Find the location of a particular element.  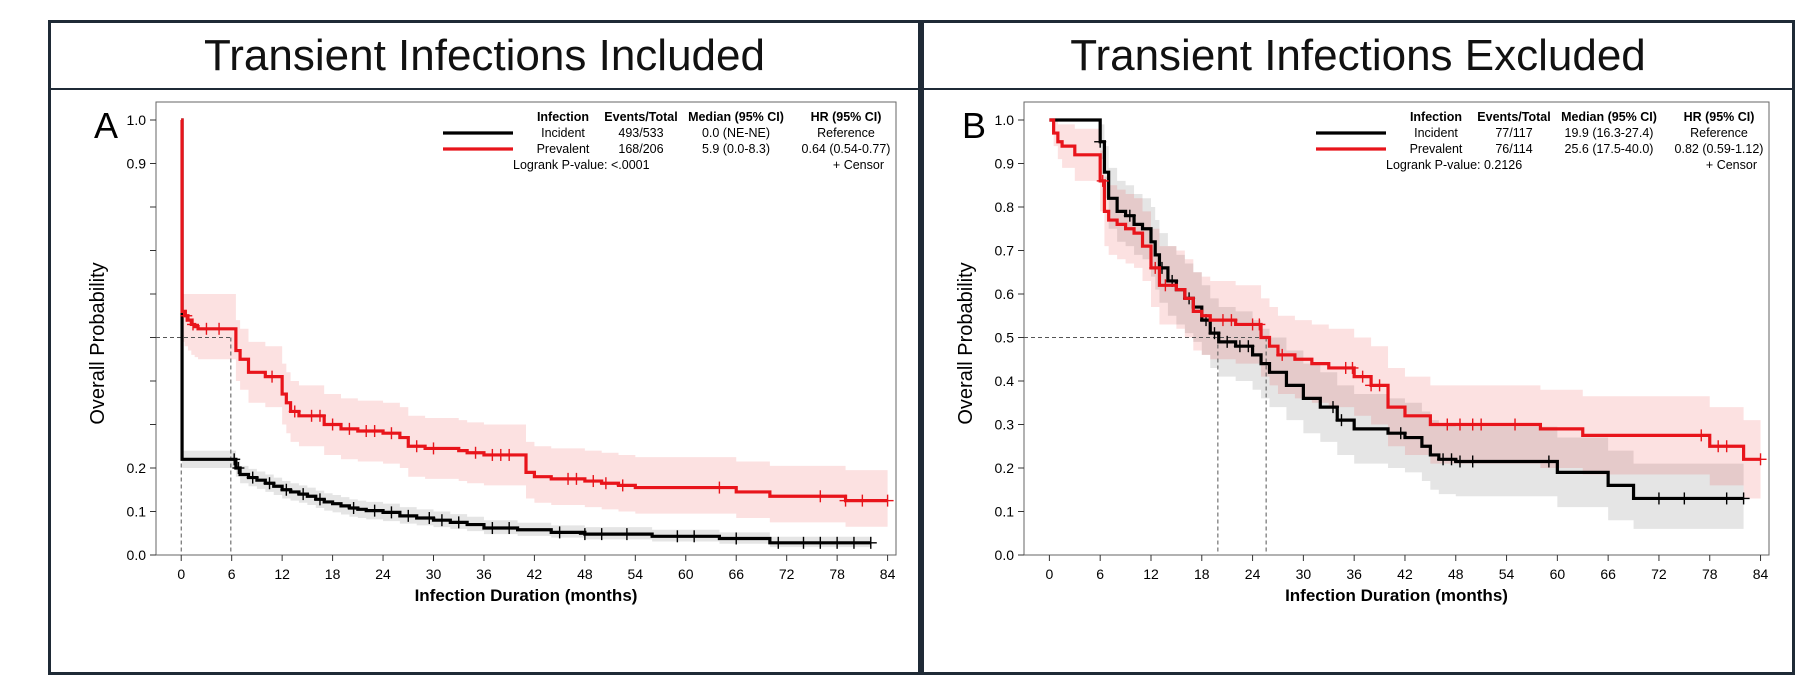

legend-median: 0.0 (NE-NE) is located at coordinates (736, 133).